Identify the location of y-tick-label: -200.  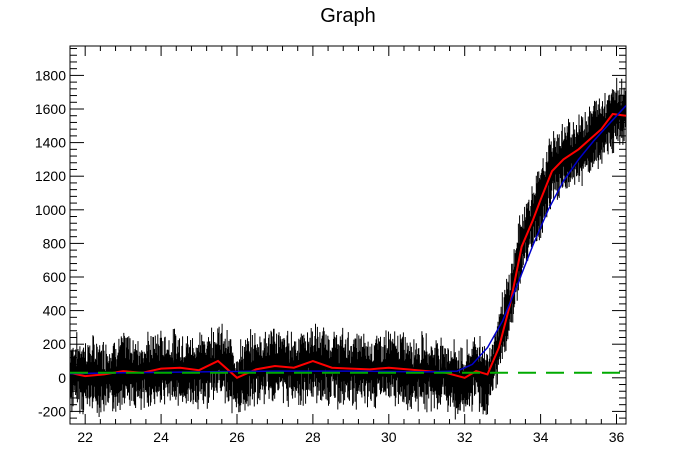
(52, 411).